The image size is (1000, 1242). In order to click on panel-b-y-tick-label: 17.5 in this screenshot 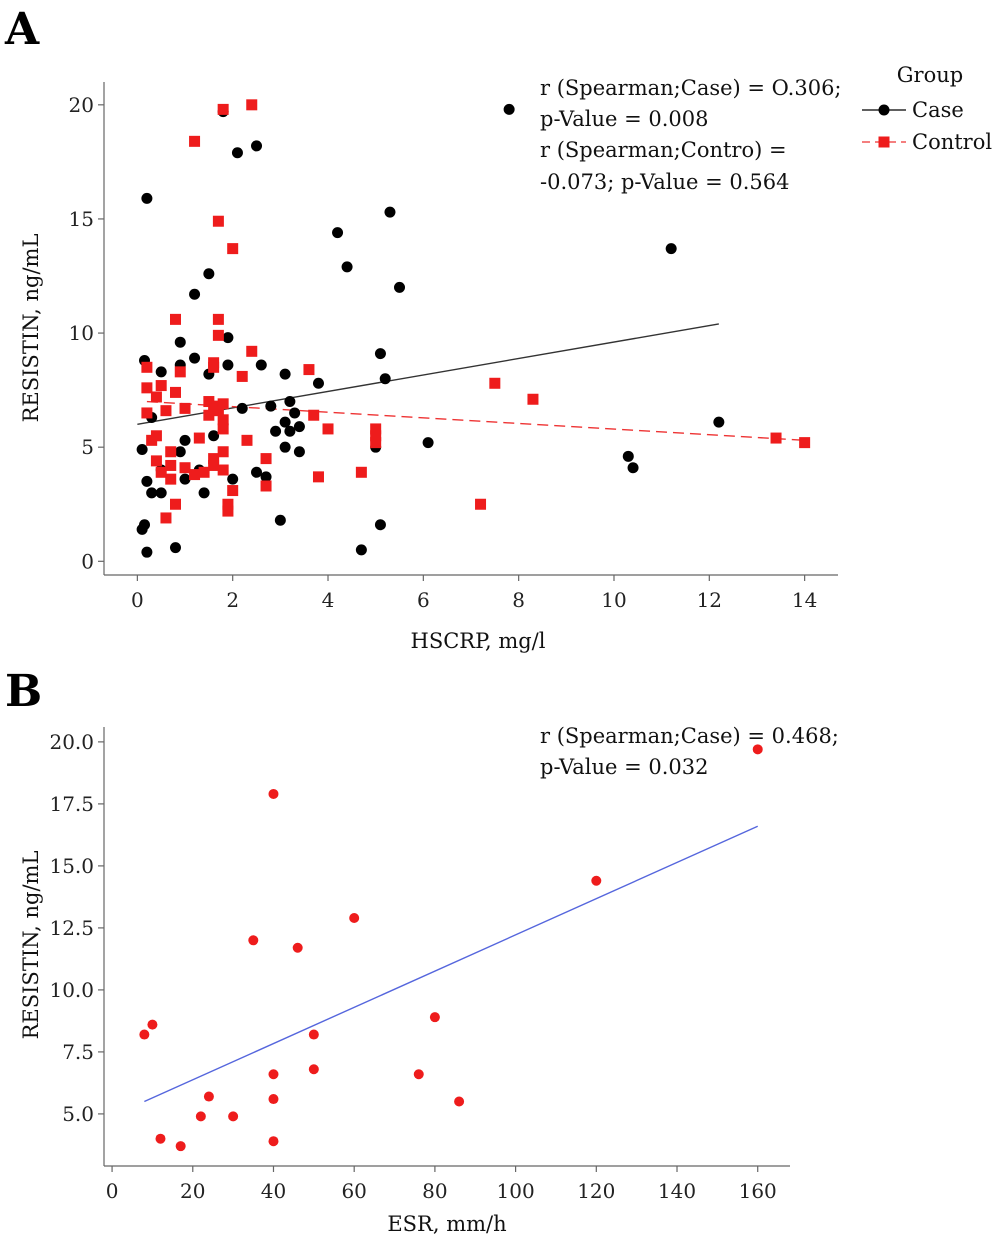, I will do `click(71, 804)`.